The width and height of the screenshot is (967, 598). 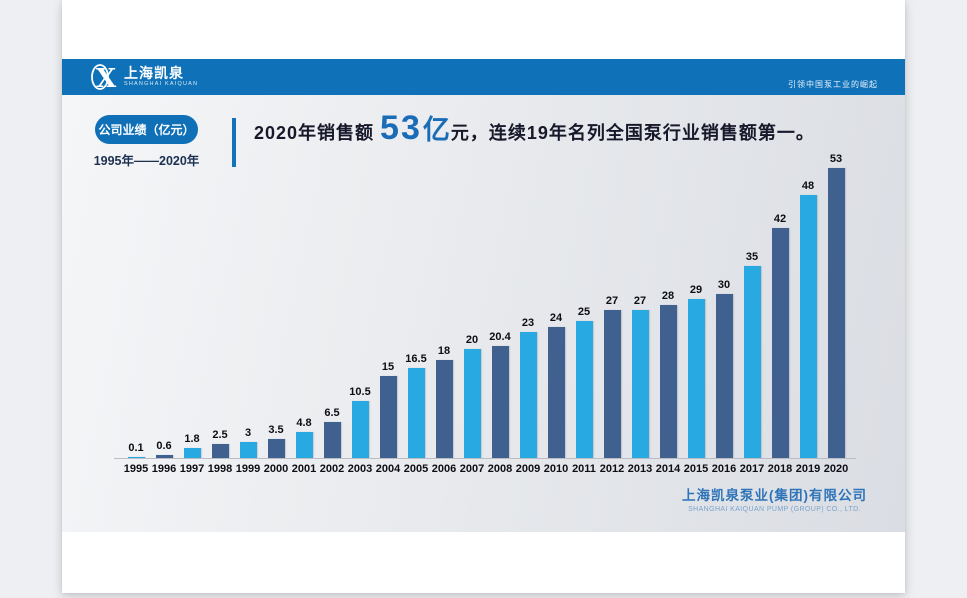 I want to click on year-label: 2000, so click(x=276, y=469).